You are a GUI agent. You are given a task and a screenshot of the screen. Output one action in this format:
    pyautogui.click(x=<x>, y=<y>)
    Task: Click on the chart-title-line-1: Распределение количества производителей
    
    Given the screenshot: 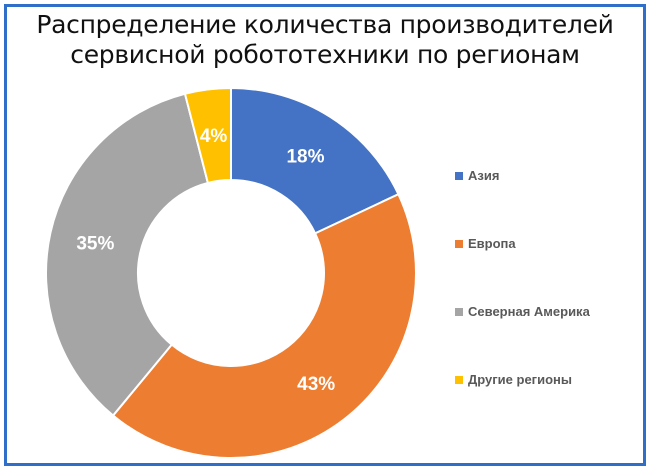 What is the action you would take?
    pyautogui.click(x=325, y=24)
    